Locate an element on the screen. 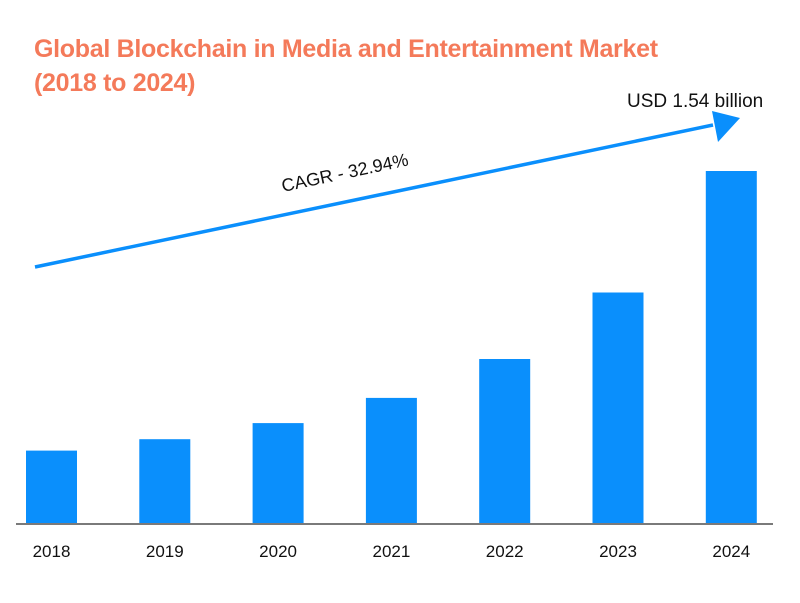 This screenshot has width=800, height=603. chart-subtitle: (2018 to 2024) is located at coordinates (115, 83).